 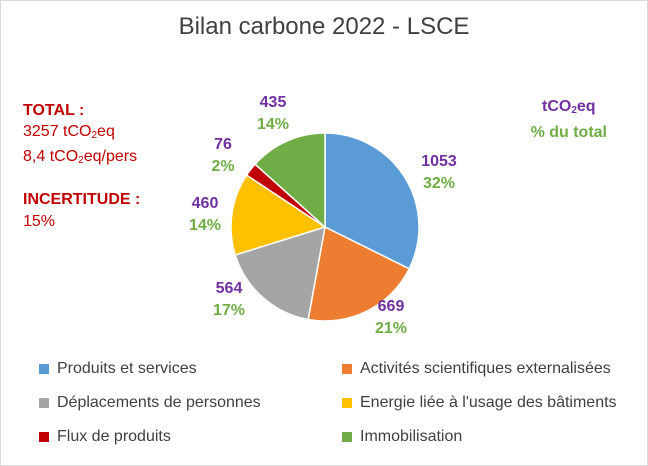 What do you see at coordinates (574, 110) in the screenshot?
I see `unit-key-sub: 2` at bounding box center [574, 110].